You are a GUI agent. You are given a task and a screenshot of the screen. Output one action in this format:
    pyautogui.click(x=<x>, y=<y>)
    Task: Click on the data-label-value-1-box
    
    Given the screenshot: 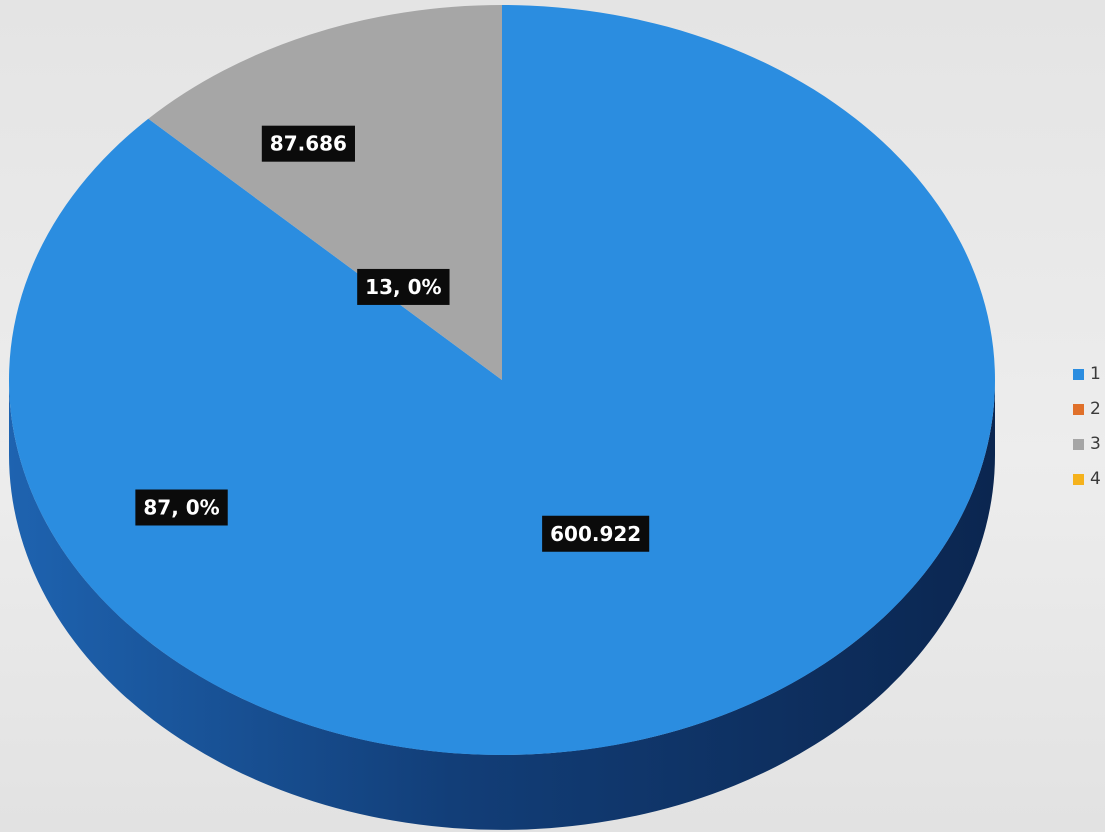 What is the action you would take?
    pyautogui.click(x=596, y=533)
    